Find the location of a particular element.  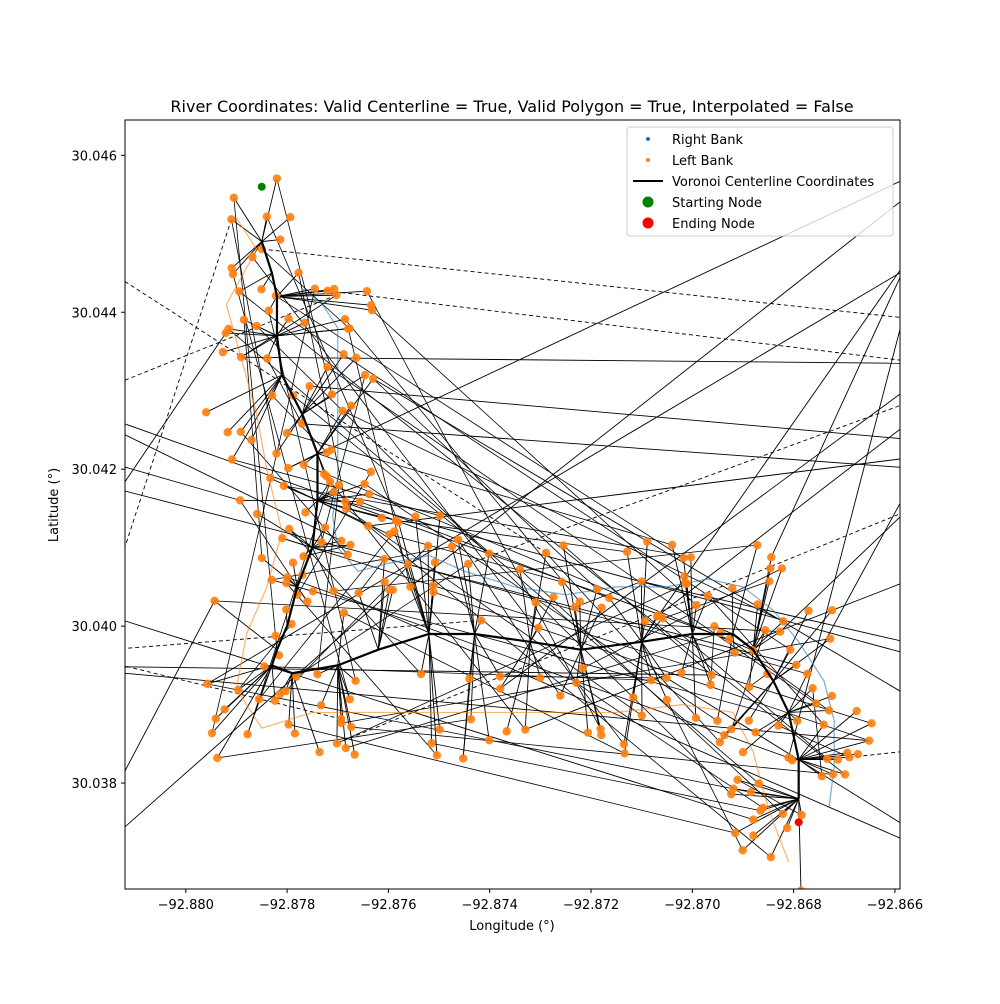

x-tick-label: −92.874 is located at coordinates (490, 905).